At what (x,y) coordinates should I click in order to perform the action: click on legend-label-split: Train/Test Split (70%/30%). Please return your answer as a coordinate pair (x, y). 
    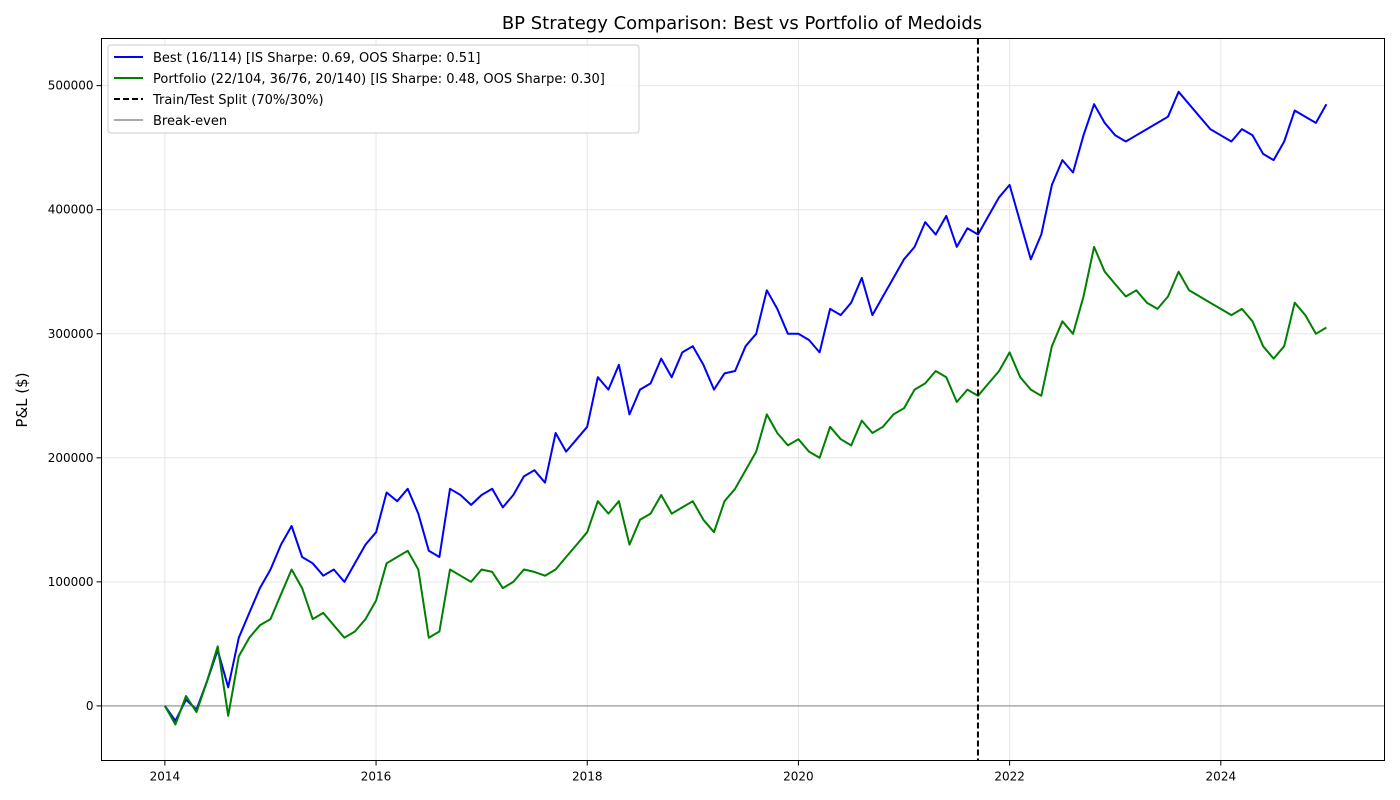
    Looking at the image, I should click on (238, 100).